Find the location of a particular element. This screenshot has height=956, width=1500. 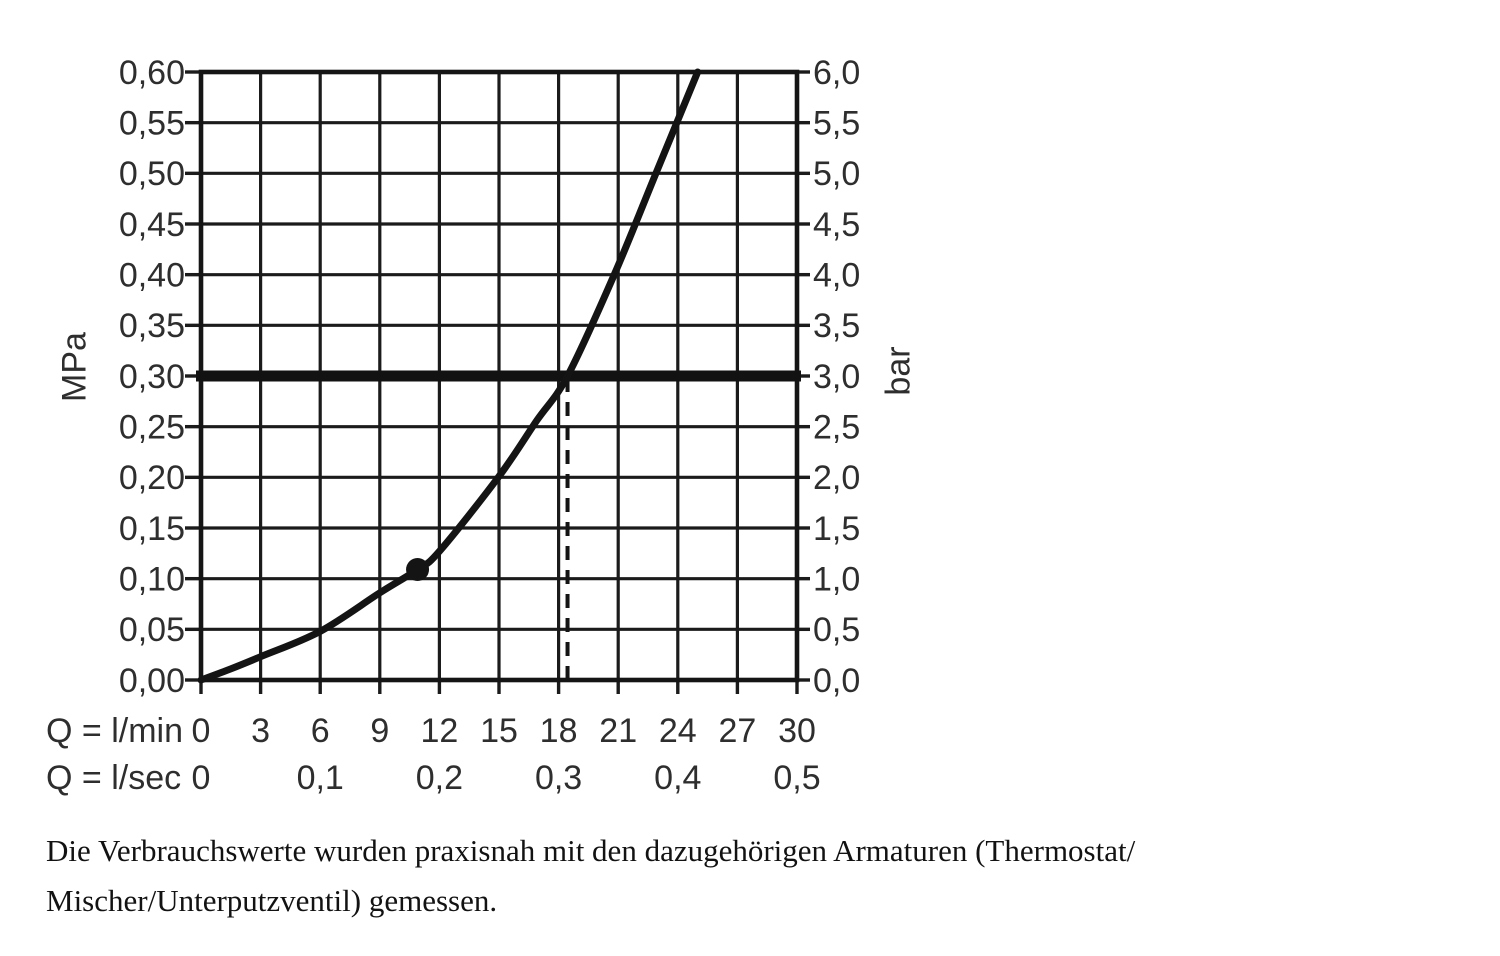

x-axis-lmin-label: Q = l/min is located at coordinates (114, 731).